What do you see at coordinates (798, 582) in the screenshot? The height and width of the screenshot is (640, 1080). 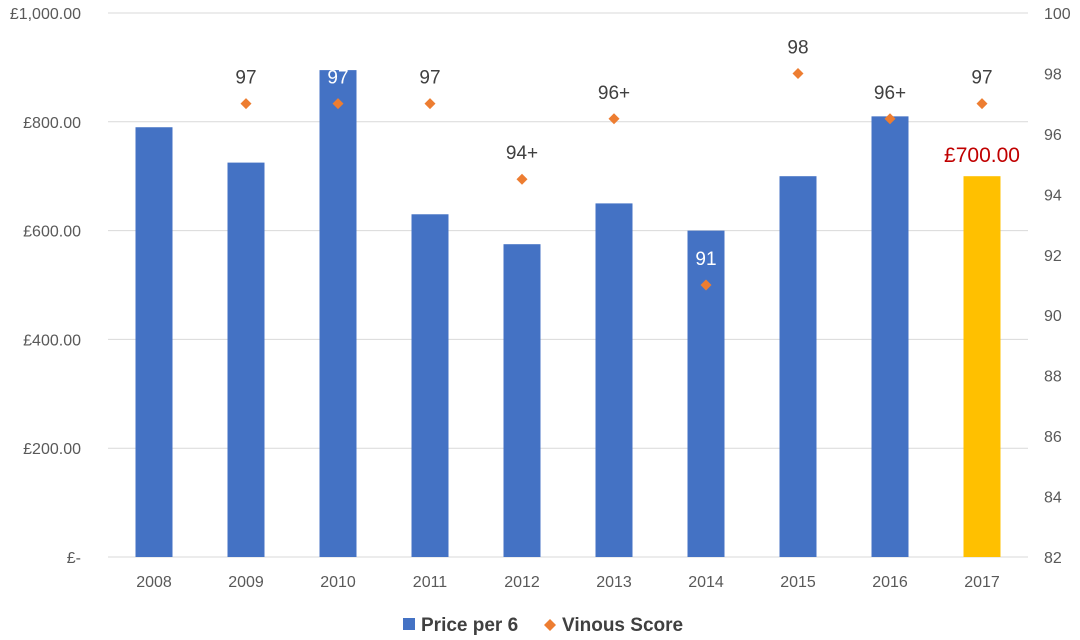 I see `x-tick-label: 2015` at bounding box center [798, 582].